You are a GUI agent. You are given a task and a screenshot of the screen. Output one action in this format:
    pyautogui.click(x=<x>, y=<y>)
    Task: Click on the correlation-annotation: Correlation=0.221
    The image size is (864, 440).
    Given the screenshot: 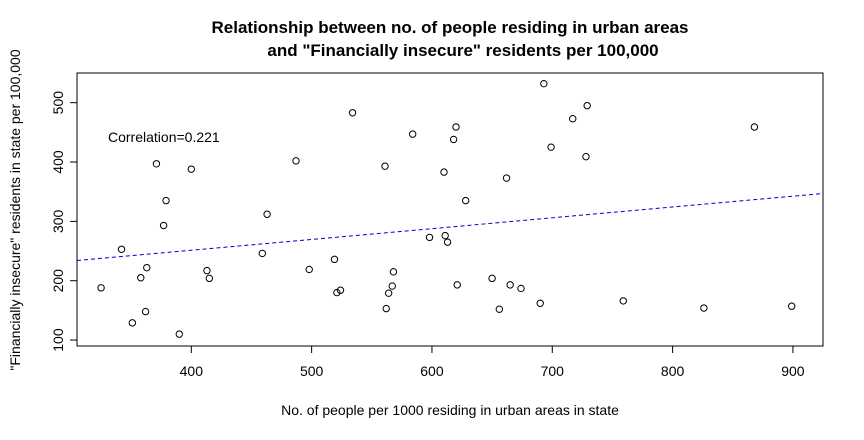 What is the action you would take?
    pyautogui.click(x=164, y=137)
    